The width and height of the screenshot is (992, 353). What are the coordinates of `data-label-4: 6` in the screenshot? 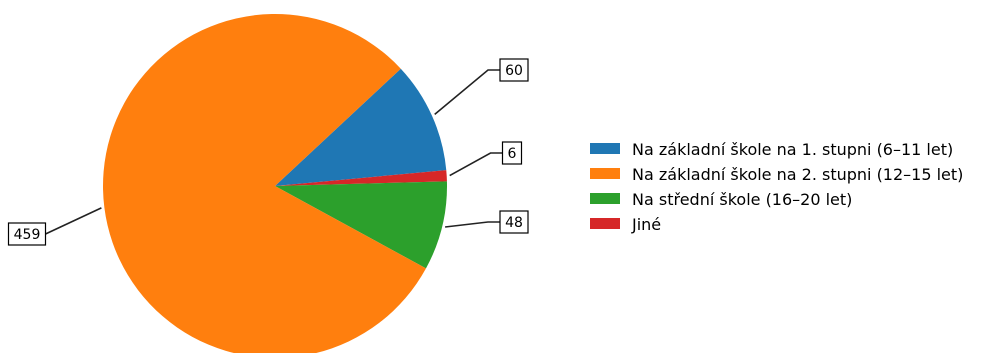 It's located at (512, 153).